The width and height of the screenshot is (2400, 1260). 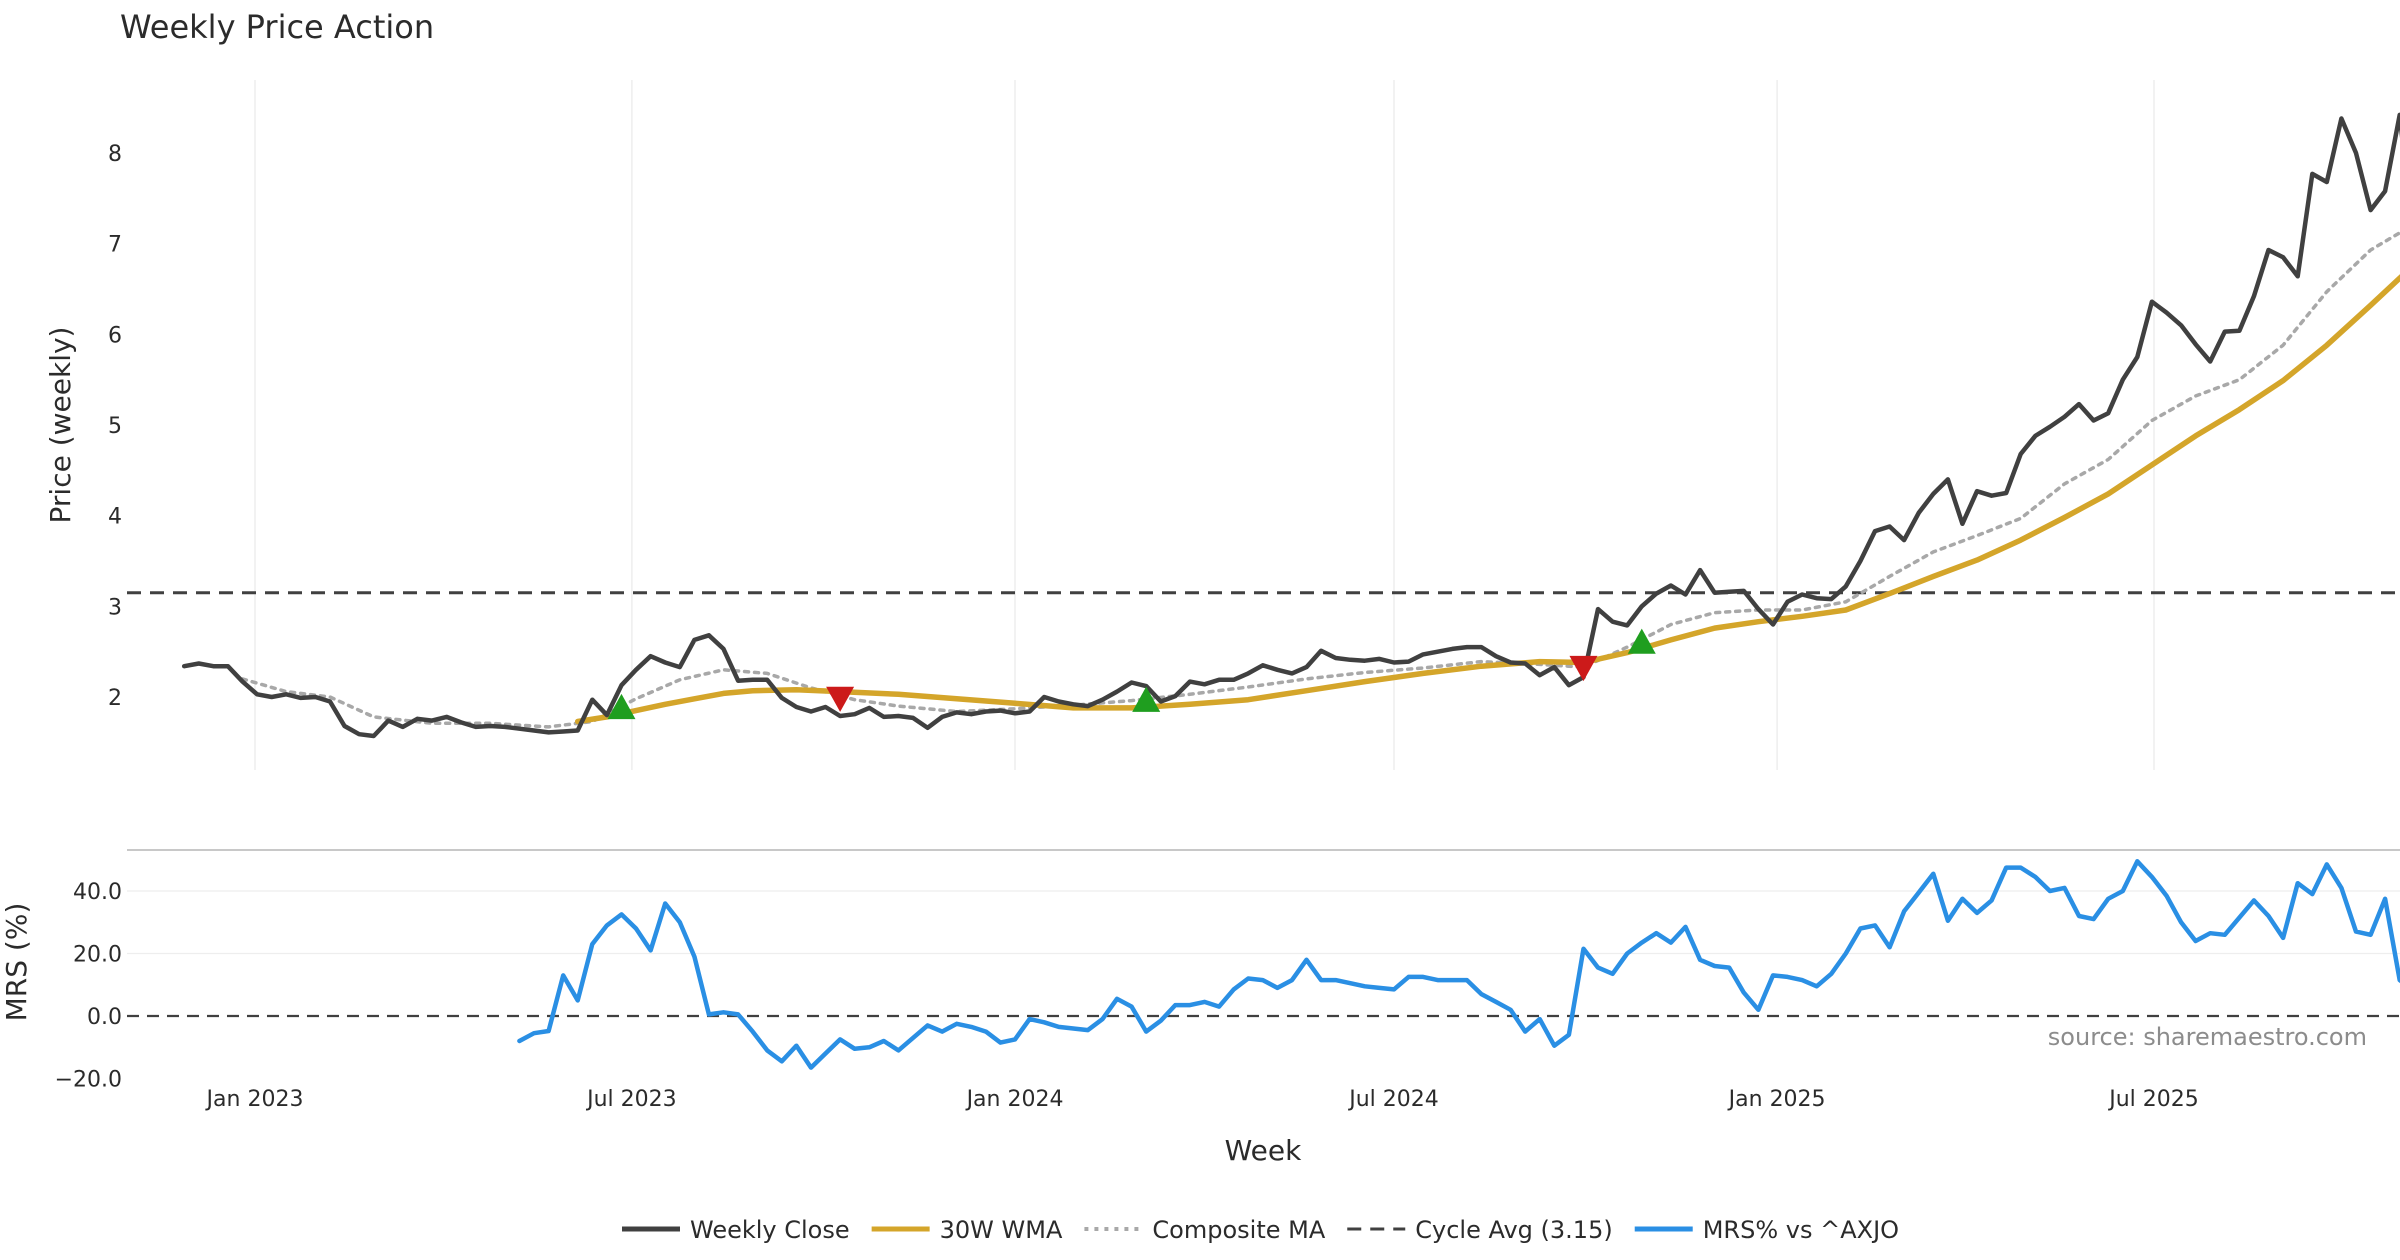 I want to click on price-y-ticks: 2 3 4 5 6 7 8, so click(x=115, y=426).